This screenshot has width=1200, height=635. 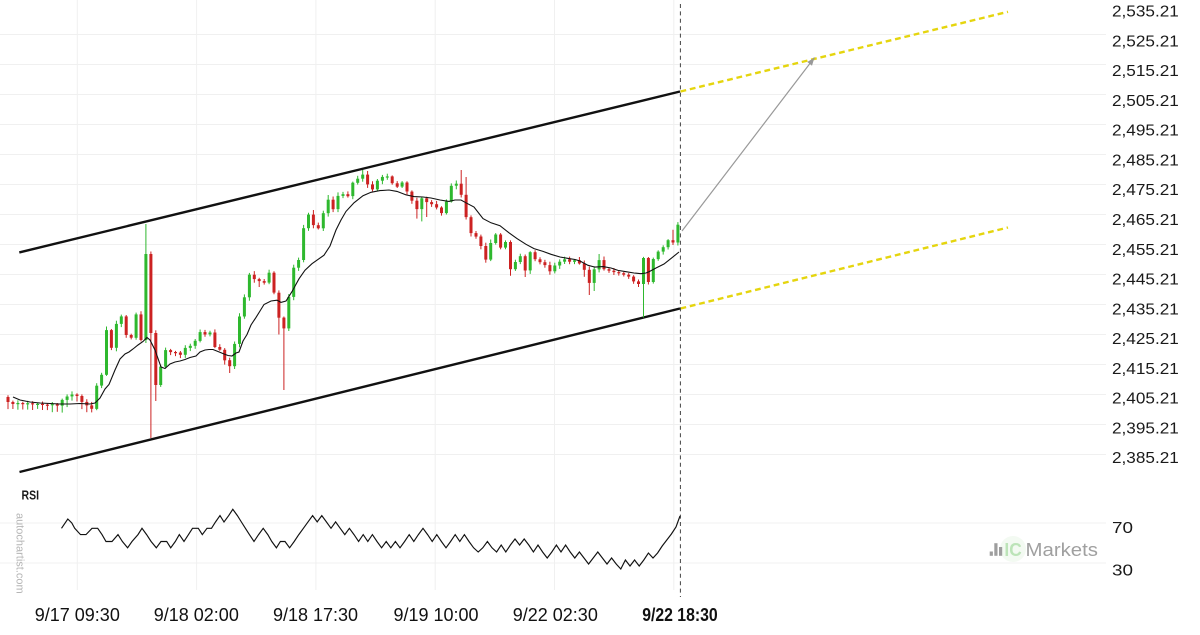 What do you see at coordinates (1145, 71) in the screenshot?
I see `svg-text: 2,515.21` at bounding box center [1145, 71].